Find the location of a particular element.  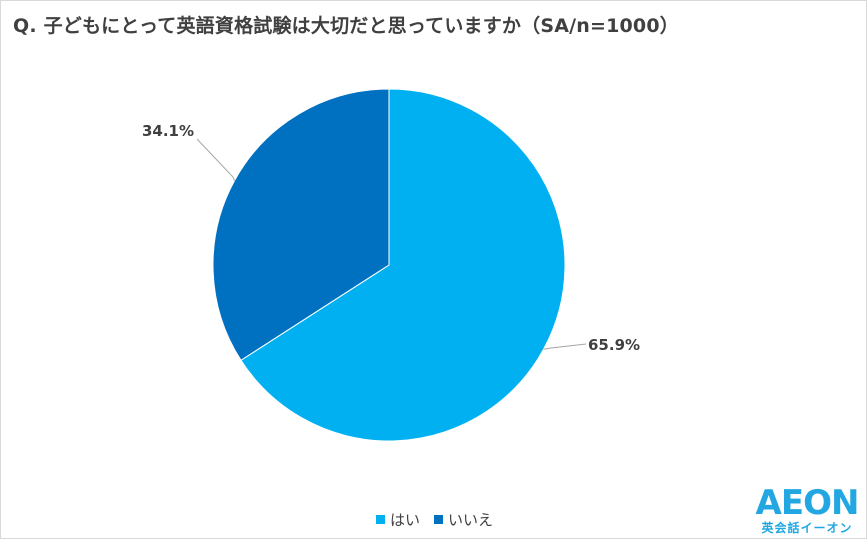

data-label-no: 34.1% is located at coordinates (168, 131).